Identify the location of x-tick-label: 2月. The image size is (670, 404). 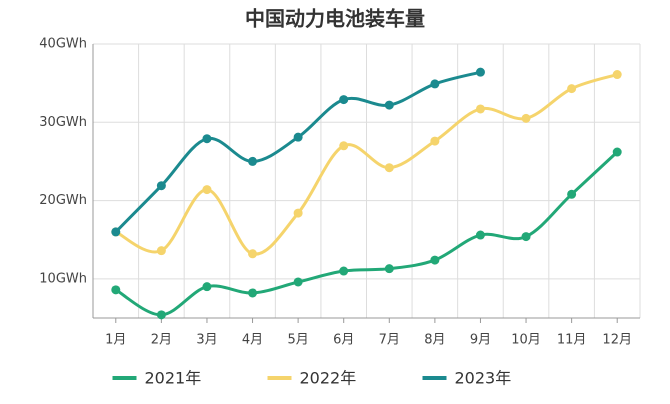
(161, 340).